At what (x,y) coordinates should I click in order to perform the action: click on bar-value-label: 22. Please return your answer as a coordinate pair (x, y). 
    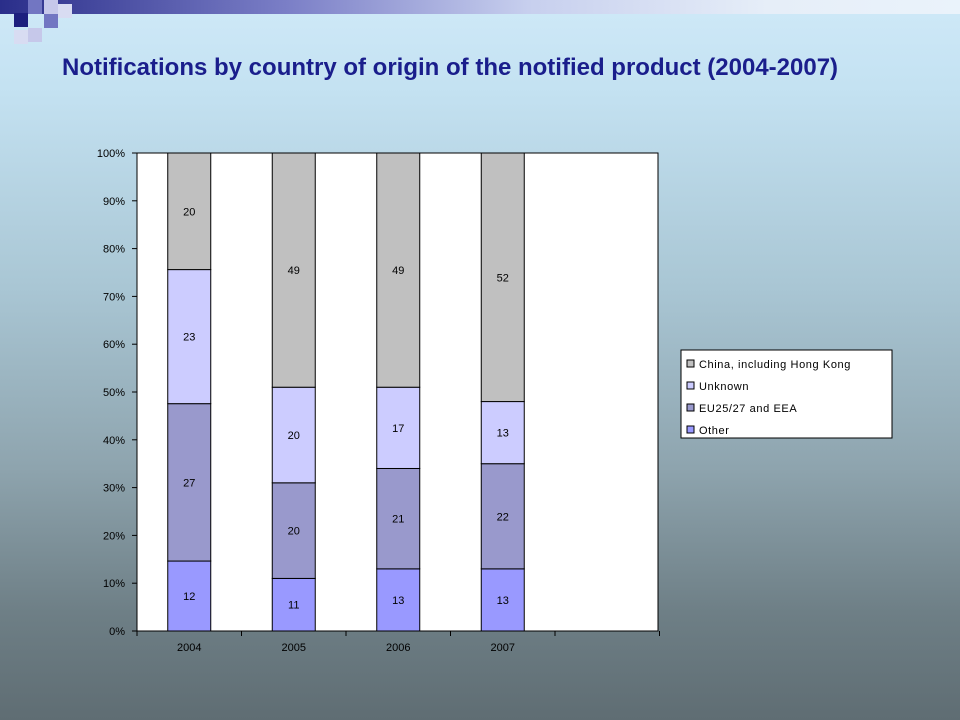
    Looking at the image, I should click on (503, 517).